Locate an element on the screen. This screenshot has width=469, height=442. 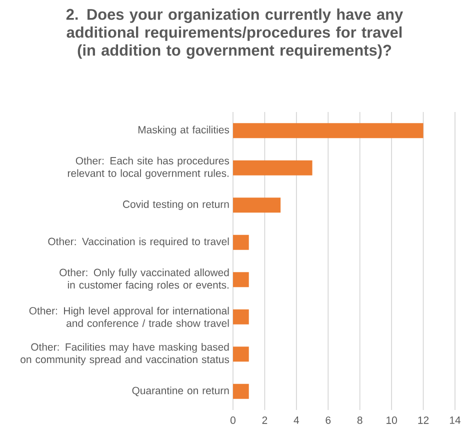
x-tick-label: 12 is located at coordinates (423, 420).